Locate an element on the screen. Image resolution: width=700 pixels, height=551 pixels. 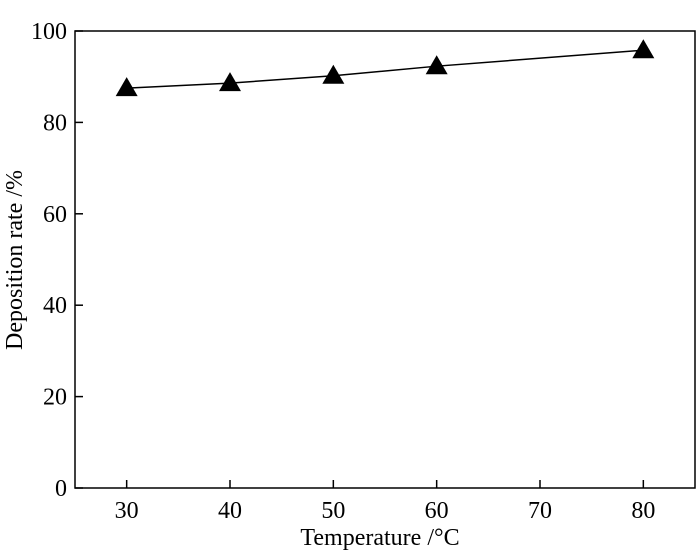
x-tick-label: 30 is located at coordinates (127, 511).